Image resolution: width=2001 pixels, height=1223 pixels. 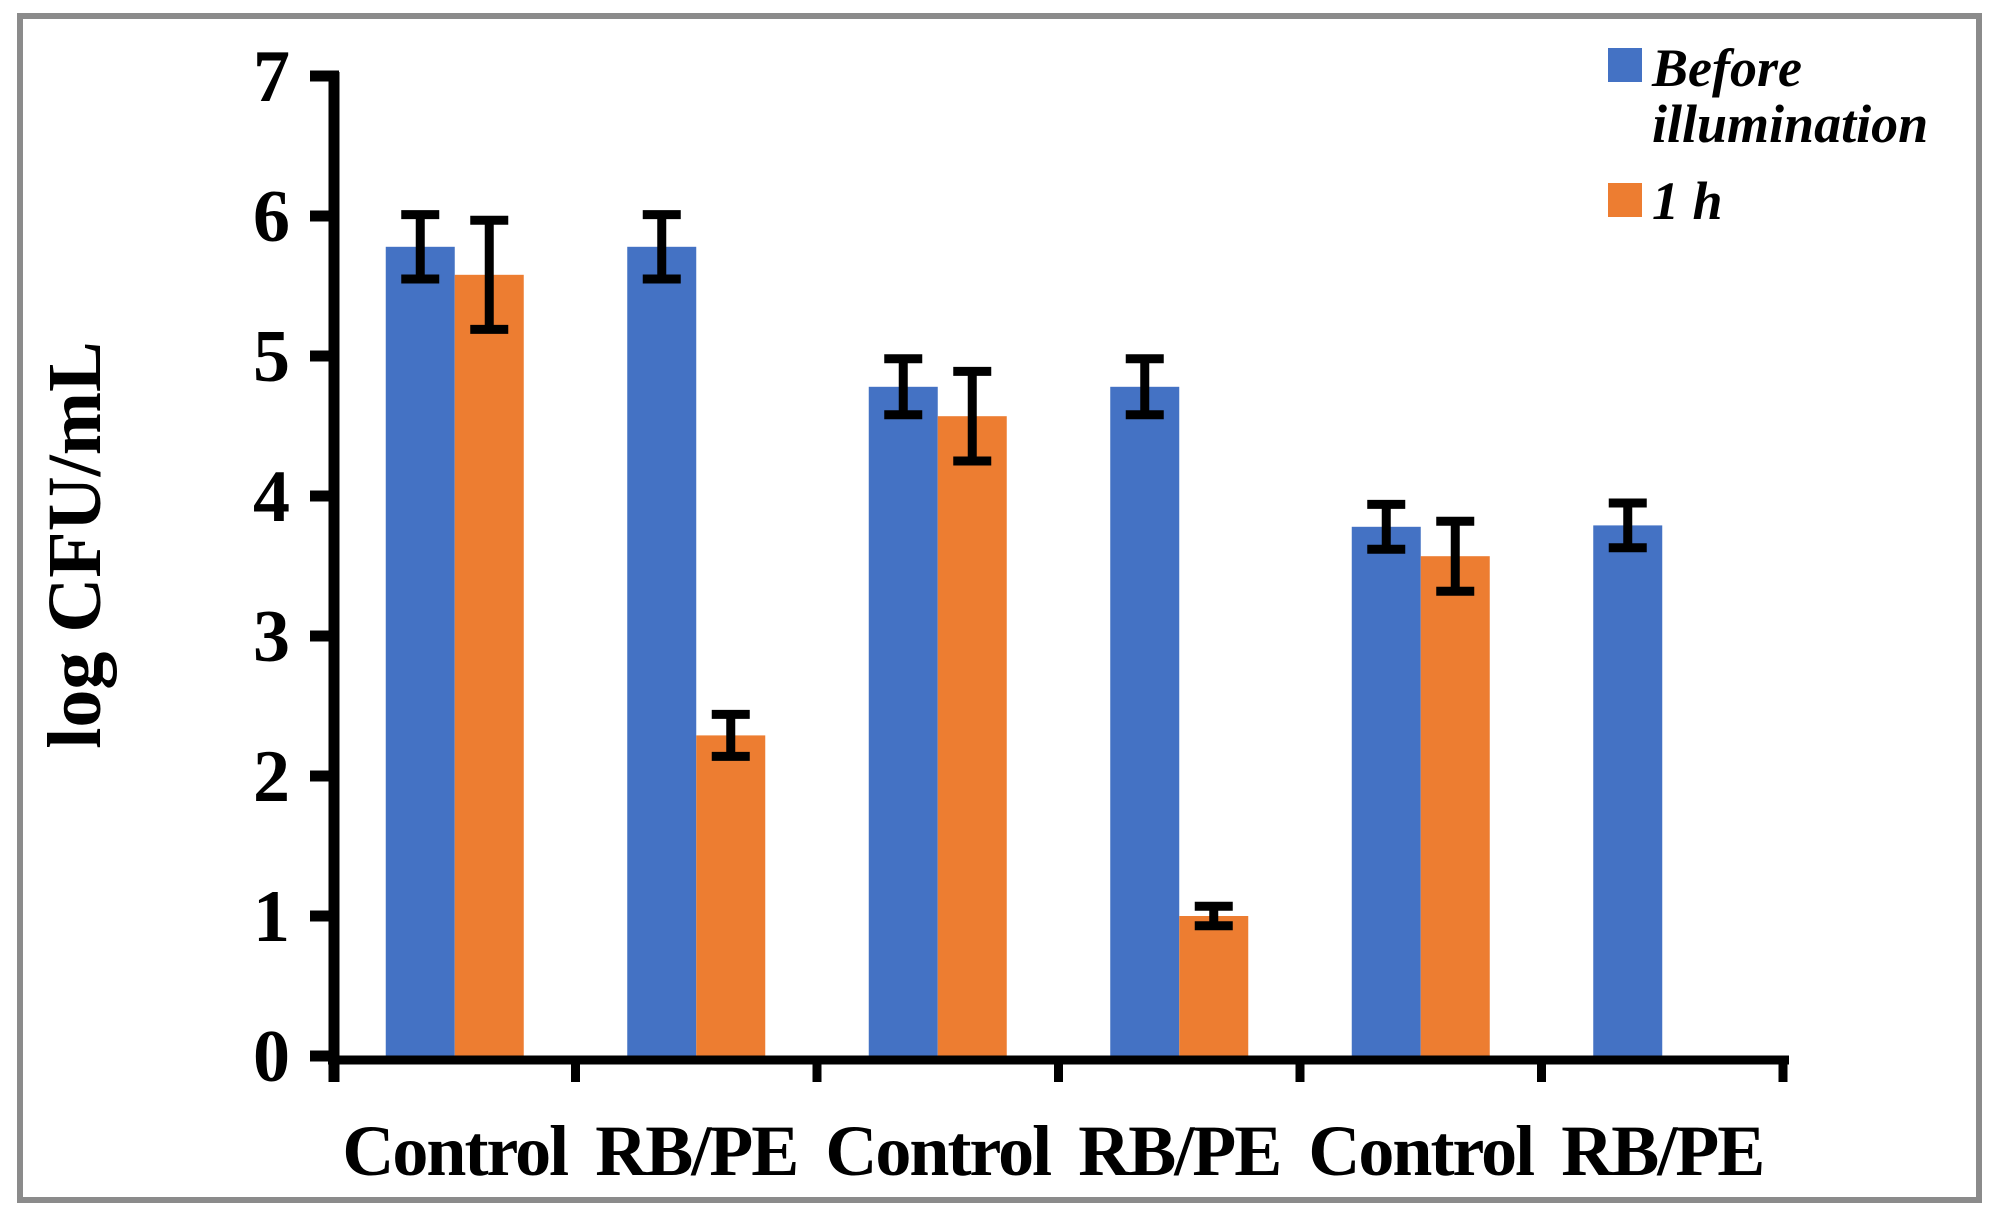 I want to click on bar-series1-cat2, so click(x=662, y=652).